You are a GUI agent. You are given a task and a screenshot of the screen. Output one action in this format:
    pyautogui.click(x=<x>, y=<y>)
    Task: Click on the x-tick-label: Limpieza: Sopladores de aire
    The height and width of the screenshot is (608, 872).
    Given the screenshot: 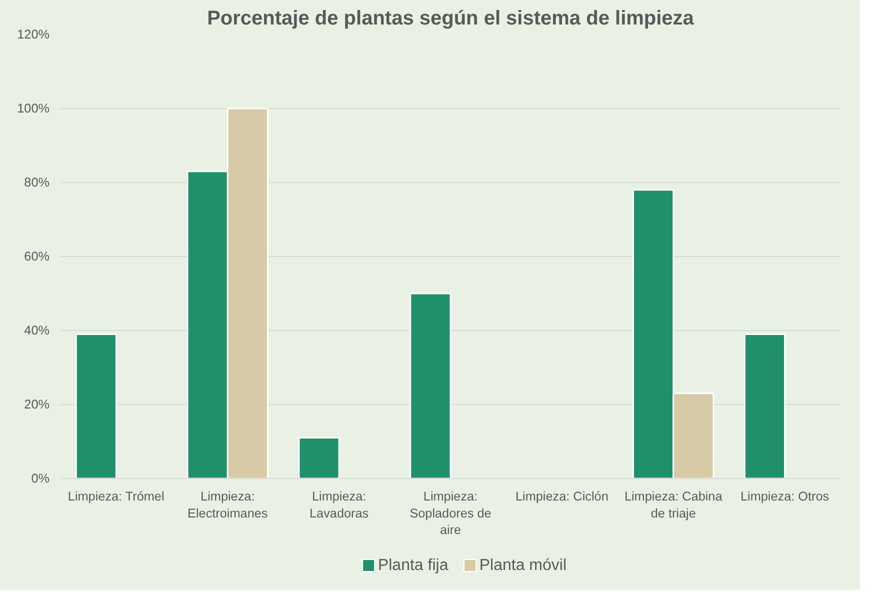 What is the action you would take?
    pyautogui.click(x=451, y=514)
    